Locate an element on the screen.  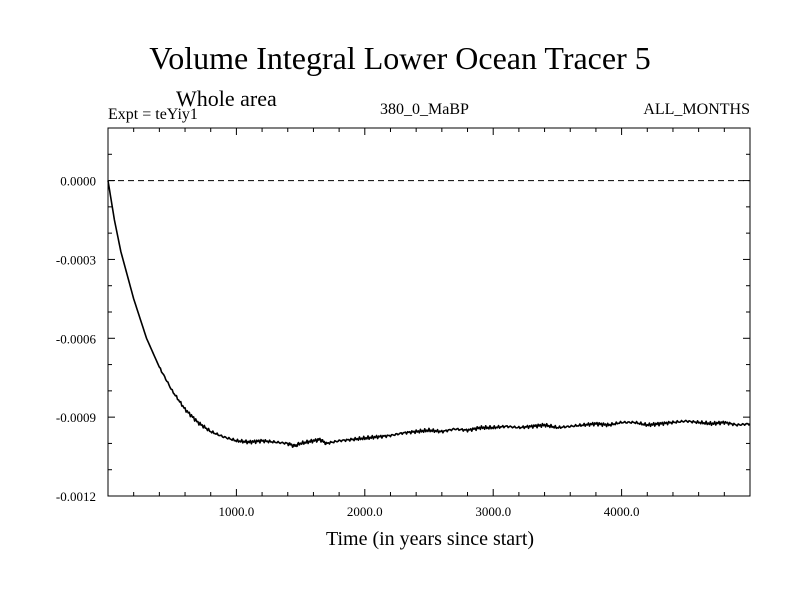
y-tick-label: -0.0006 is located at coordinates (76, 338).